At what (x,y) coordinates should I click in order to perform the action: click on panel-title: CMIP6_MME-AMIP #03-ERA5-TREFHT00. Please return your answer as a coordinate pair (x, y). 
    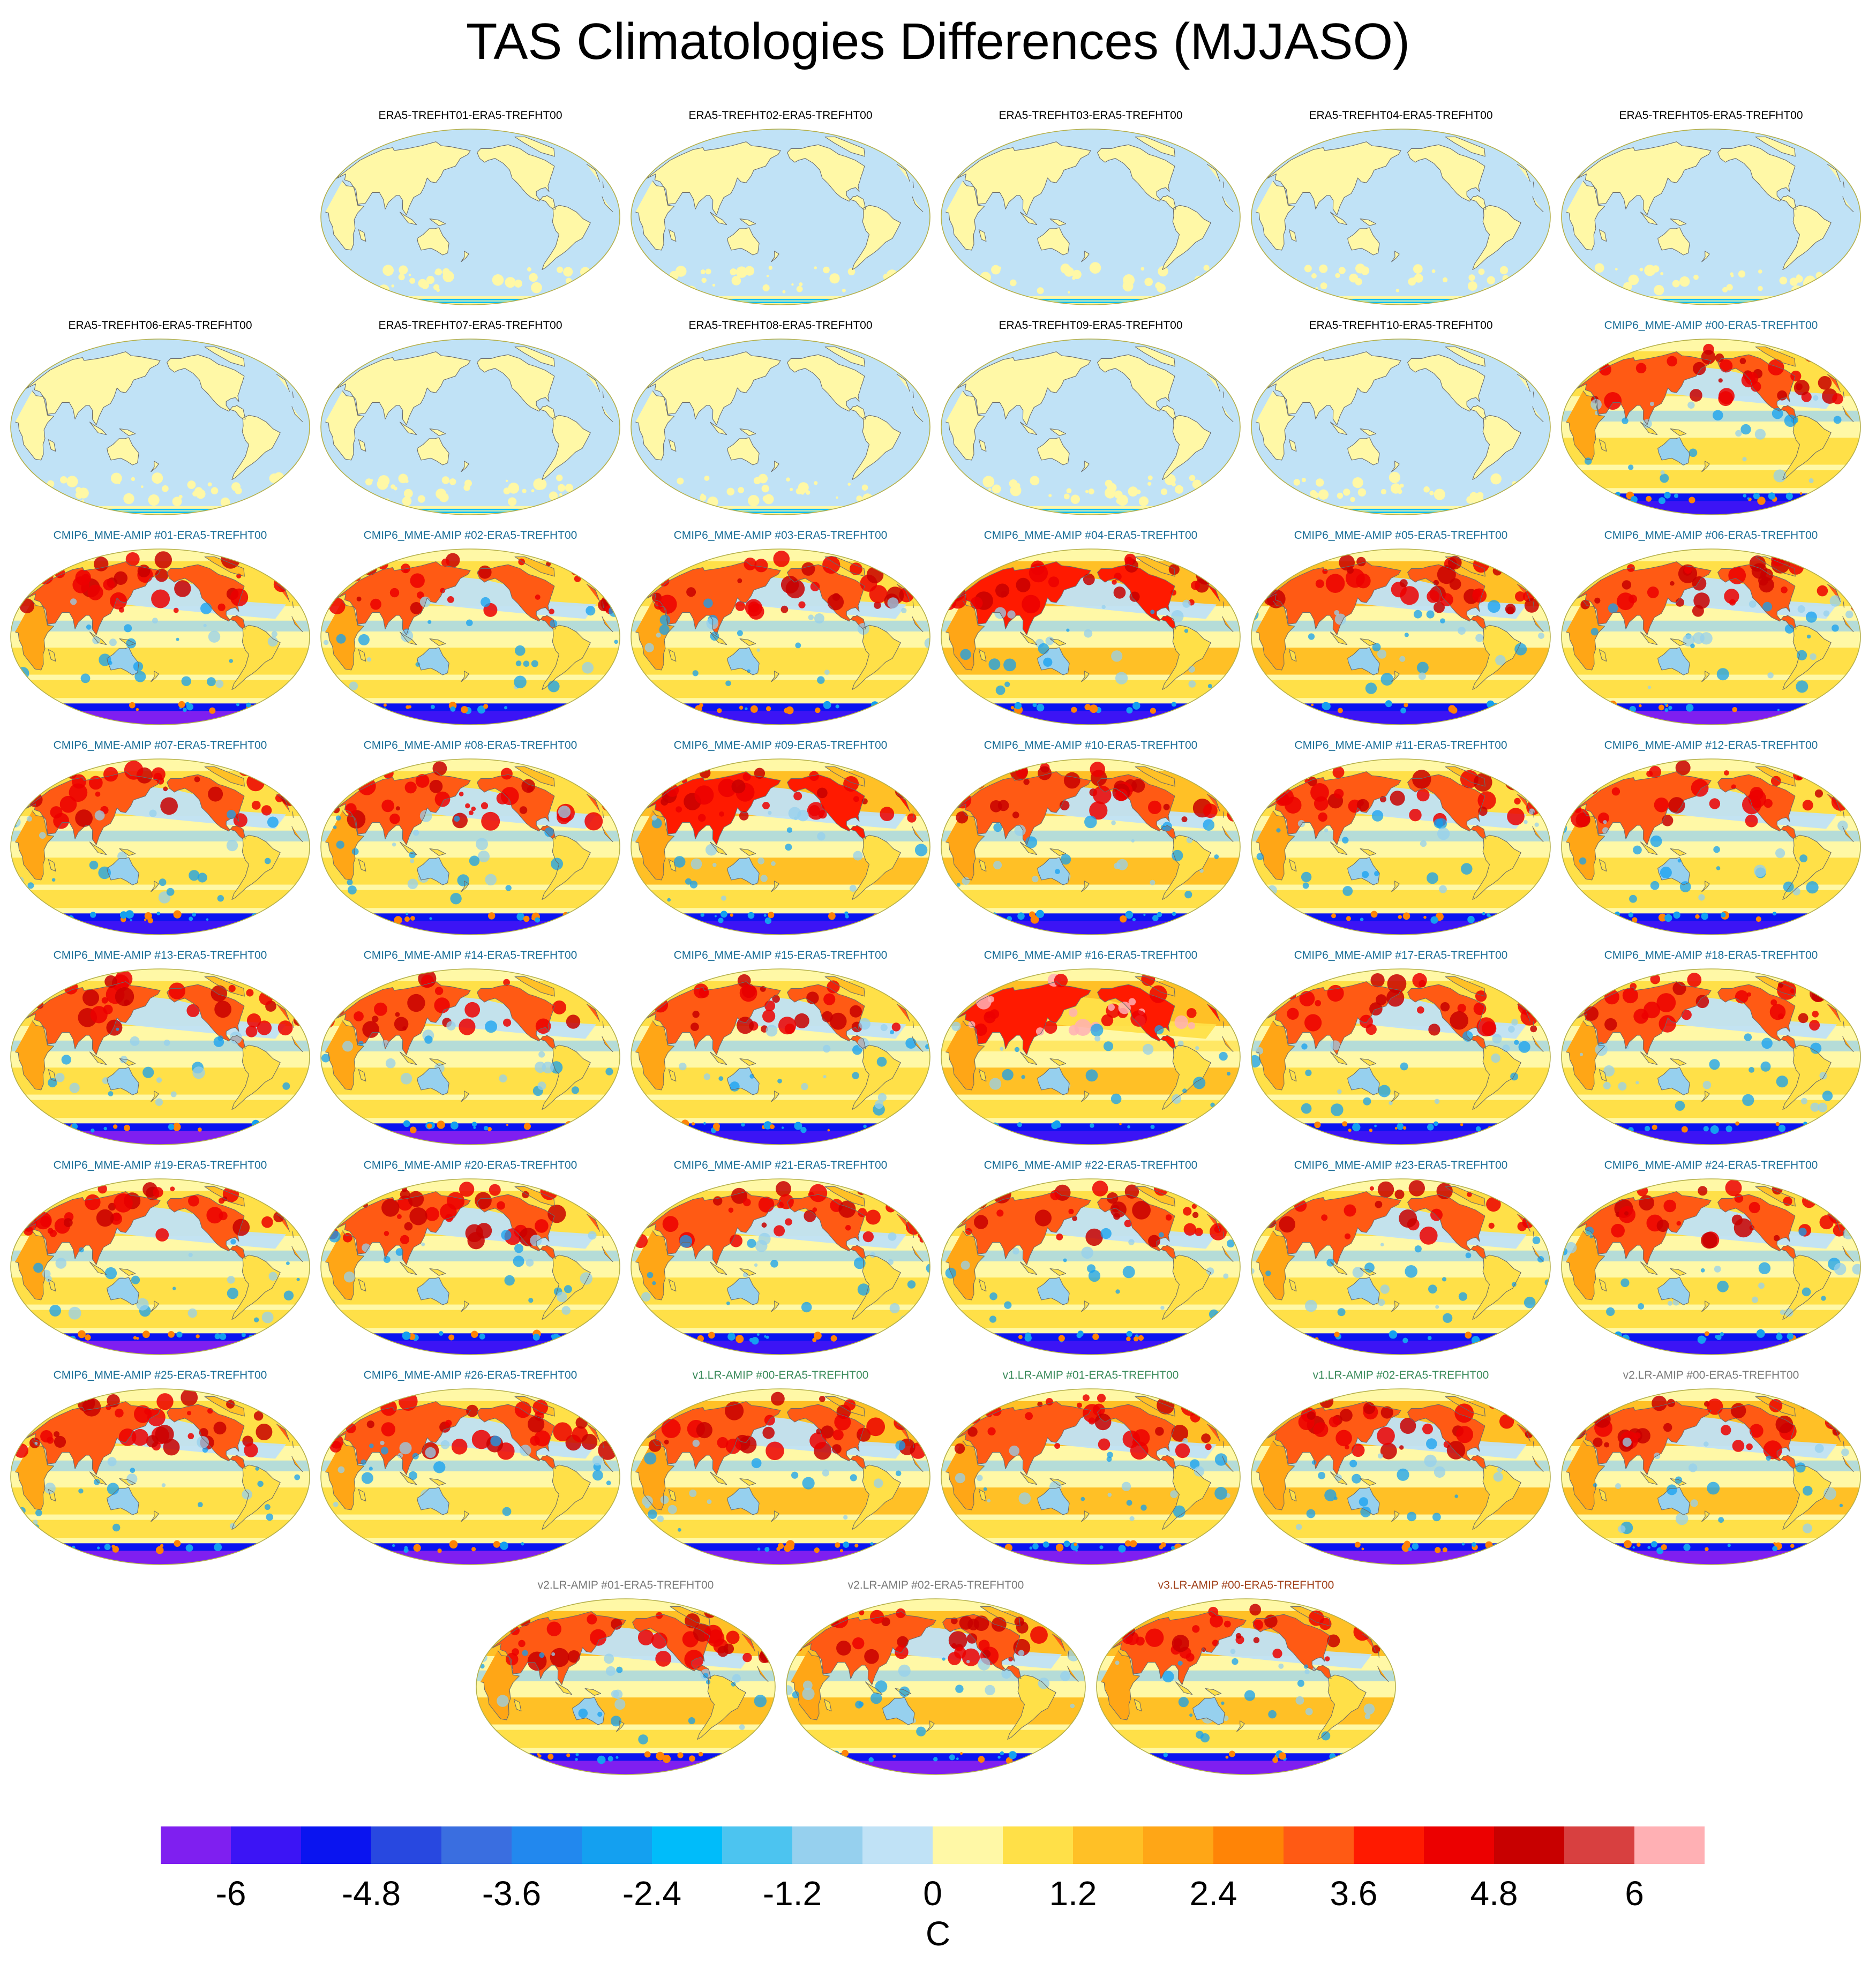
    Looking at the image, I should click on (780, 535).